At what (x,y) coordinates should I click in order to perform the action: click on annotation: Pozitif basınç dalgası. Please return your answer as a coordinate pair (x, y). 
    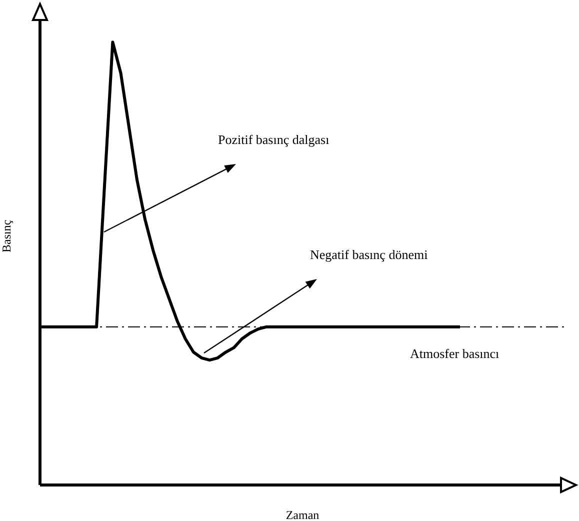
    Looking at the image, I should click on (274, 139).